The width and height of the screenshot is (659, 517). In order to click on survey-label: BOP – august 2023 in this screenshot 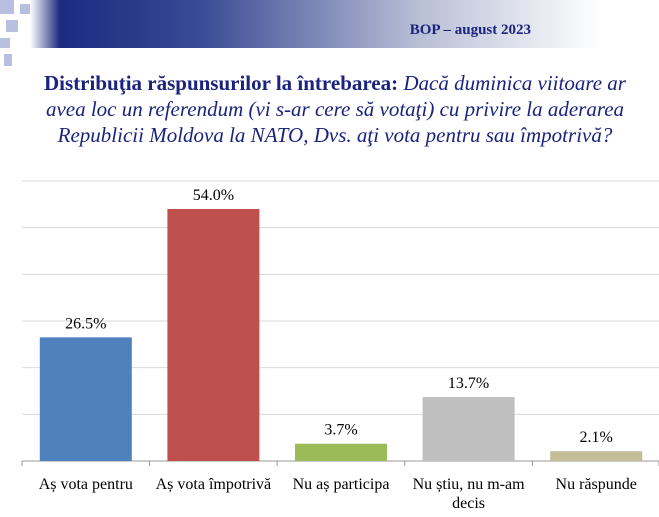, I will do `click(470, 30)`.